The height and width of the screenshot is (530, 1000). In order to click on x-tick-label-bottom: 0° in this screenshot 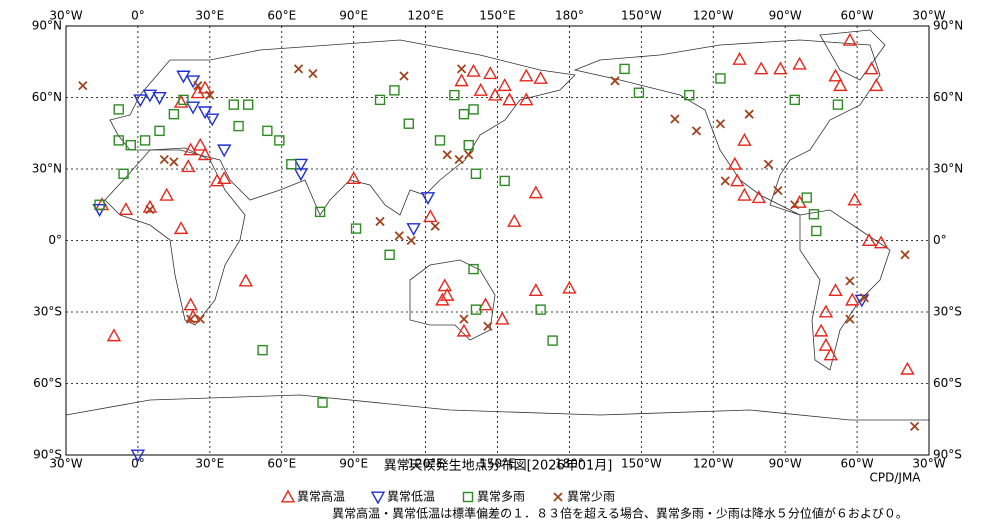, I will do `click(138, 464)`.